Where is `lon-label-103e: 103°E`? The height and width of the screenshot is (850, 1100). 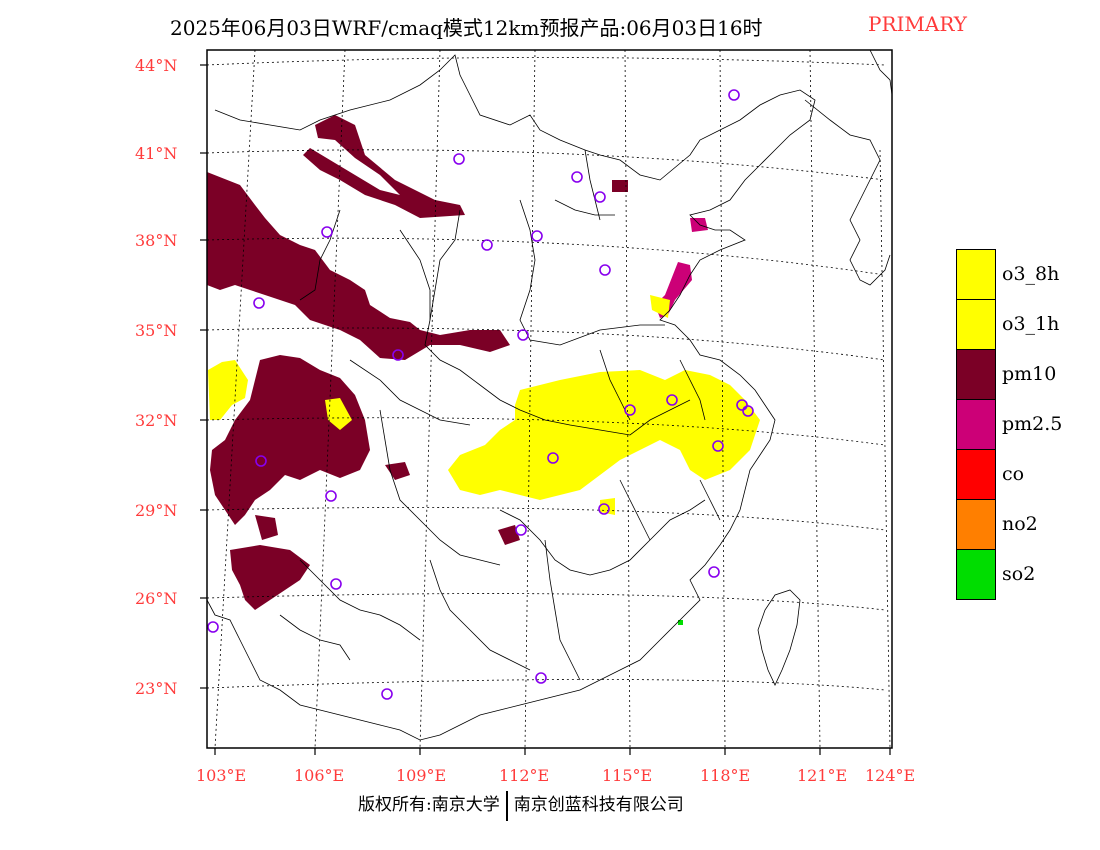 lon-label-103e: 103°E is located at coordinates (221, 775).